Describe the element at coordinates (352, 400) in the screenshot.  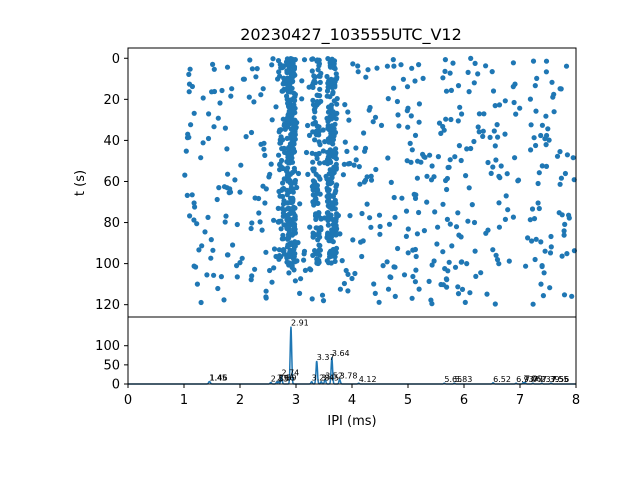
I see `histogram-x-tick-label: 4` at that location.